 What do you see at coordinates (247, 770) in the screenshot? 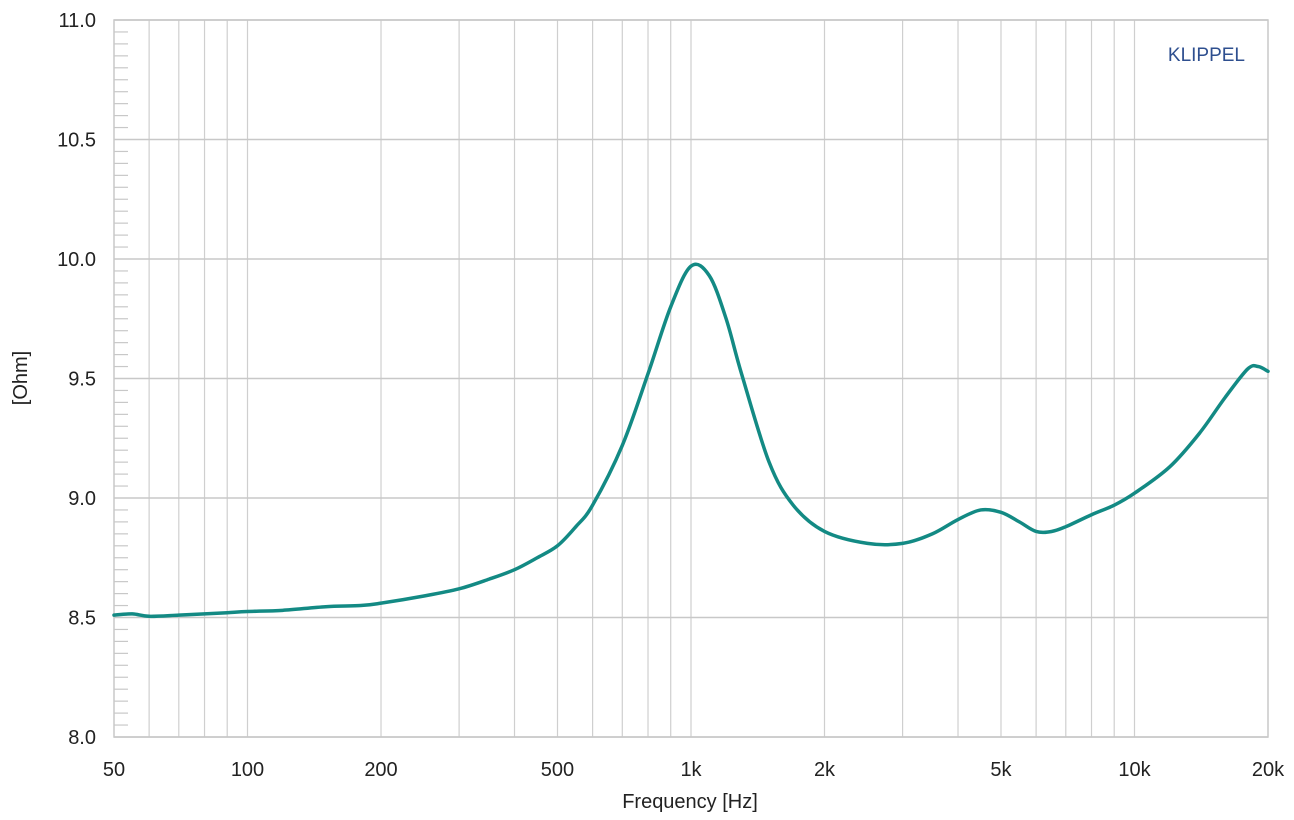
I see `x-tick-label: 100` at bounding box center [247, 770].